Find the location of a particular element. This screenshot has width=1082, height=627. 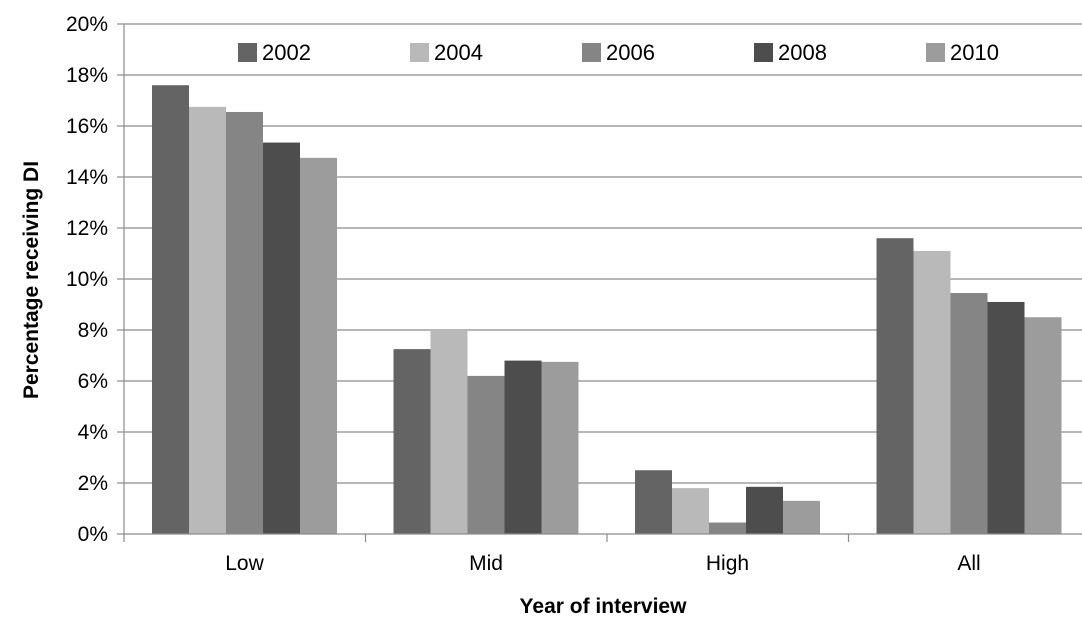

legend-swatch-2008 is located at coordinates (763, 52).